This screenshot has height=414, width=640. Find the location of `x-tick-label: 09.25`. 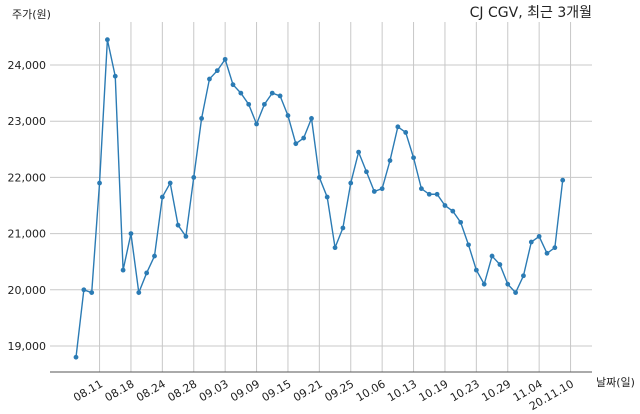

x-tick-label: 09.25 is located at coordinates (339, 390).